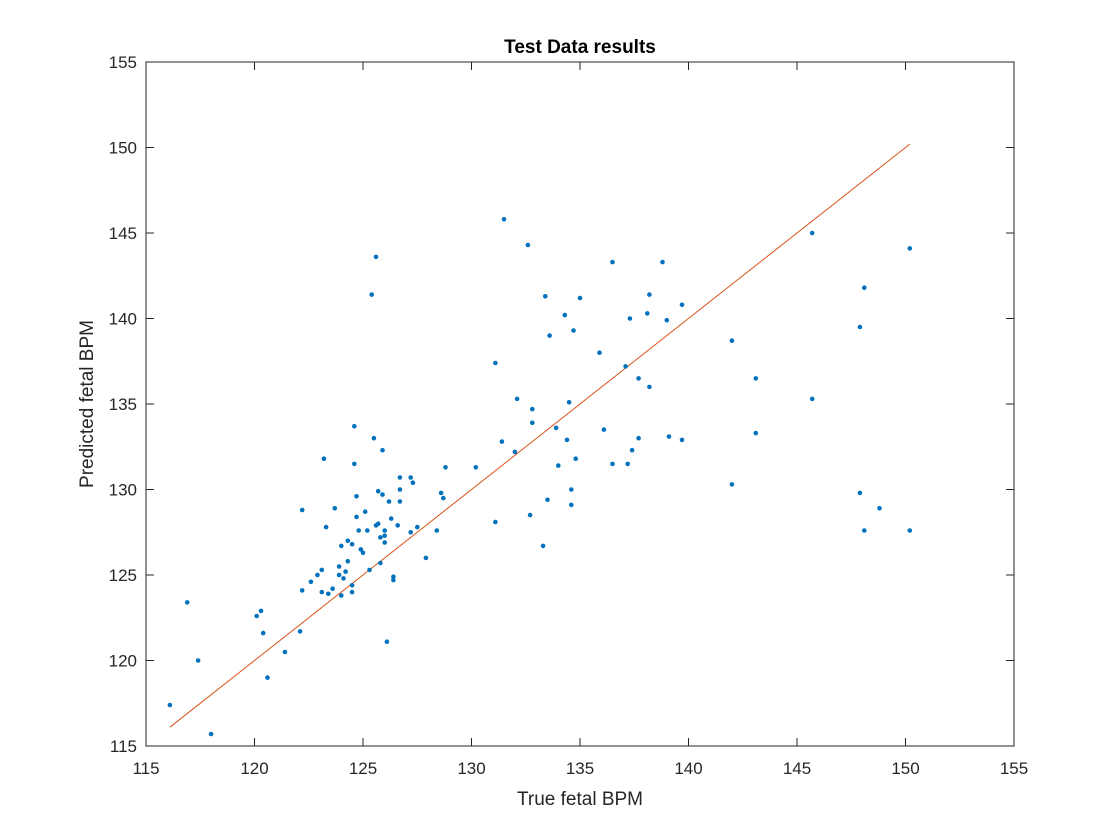  I want to click on x-tick-label: 140, so click(688, 768).